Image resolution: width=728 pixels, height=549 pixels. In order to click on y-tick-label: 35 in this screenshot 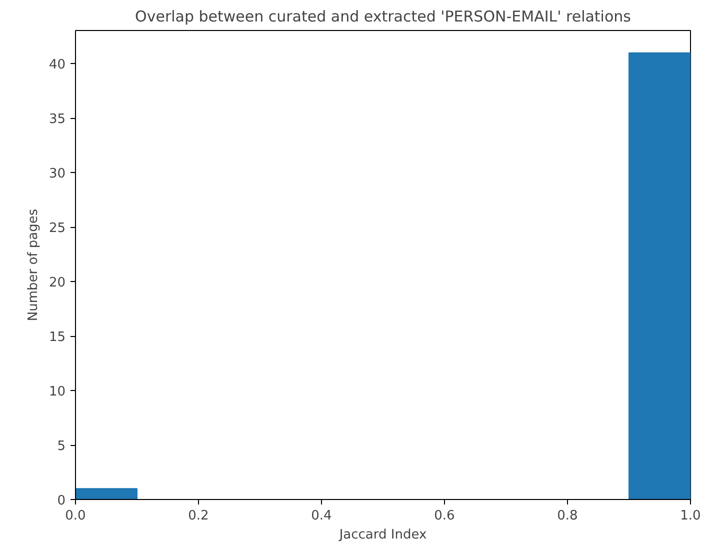, I will do `click(57, 120)`.